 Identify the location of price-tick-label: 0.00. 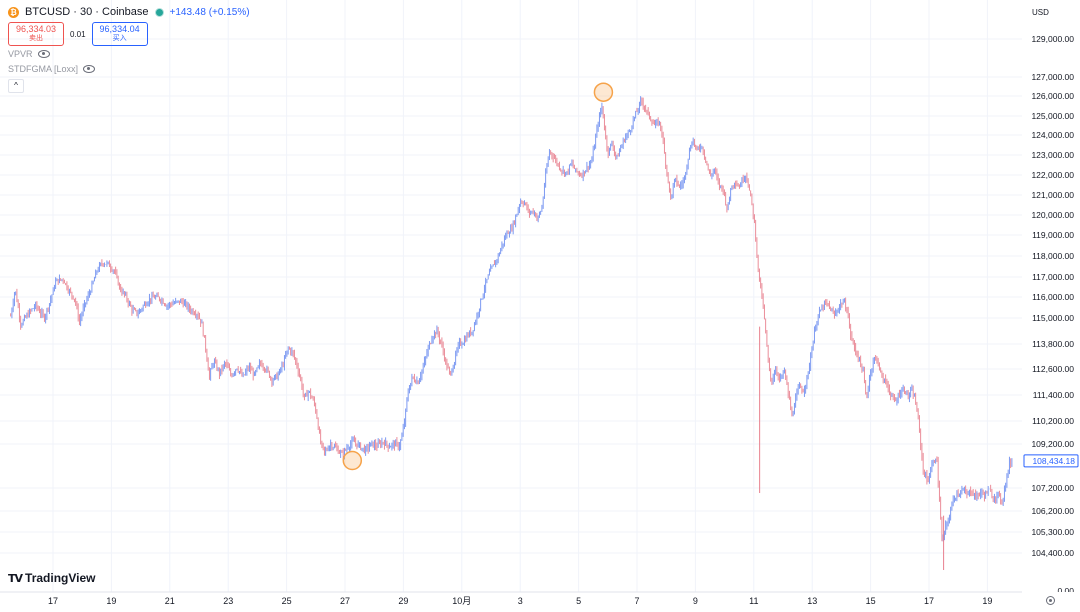
(1065, 591).